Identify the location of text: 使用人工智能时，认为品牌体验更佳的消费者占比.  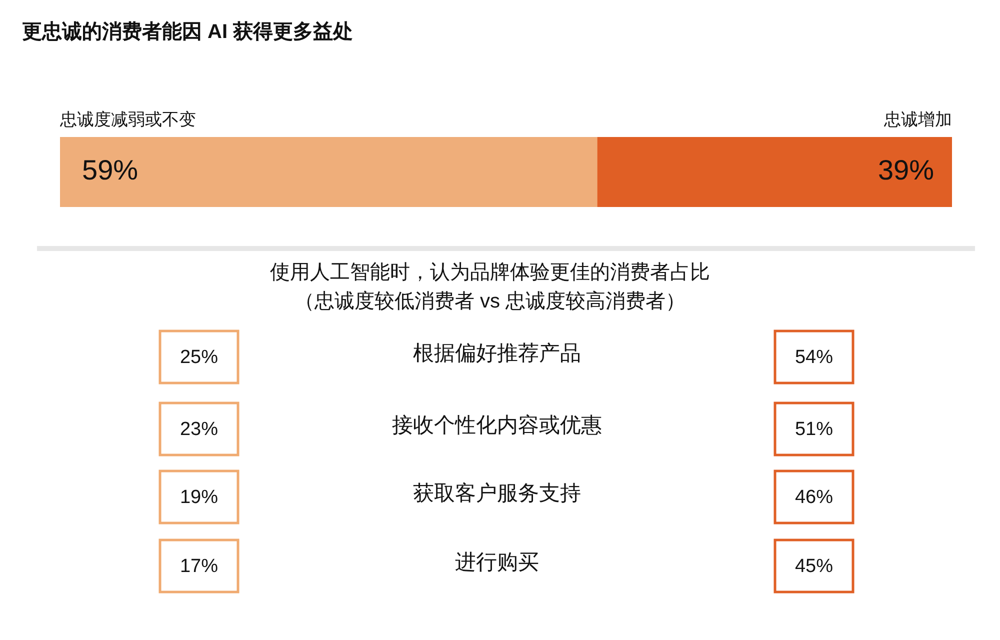
(490, 273).